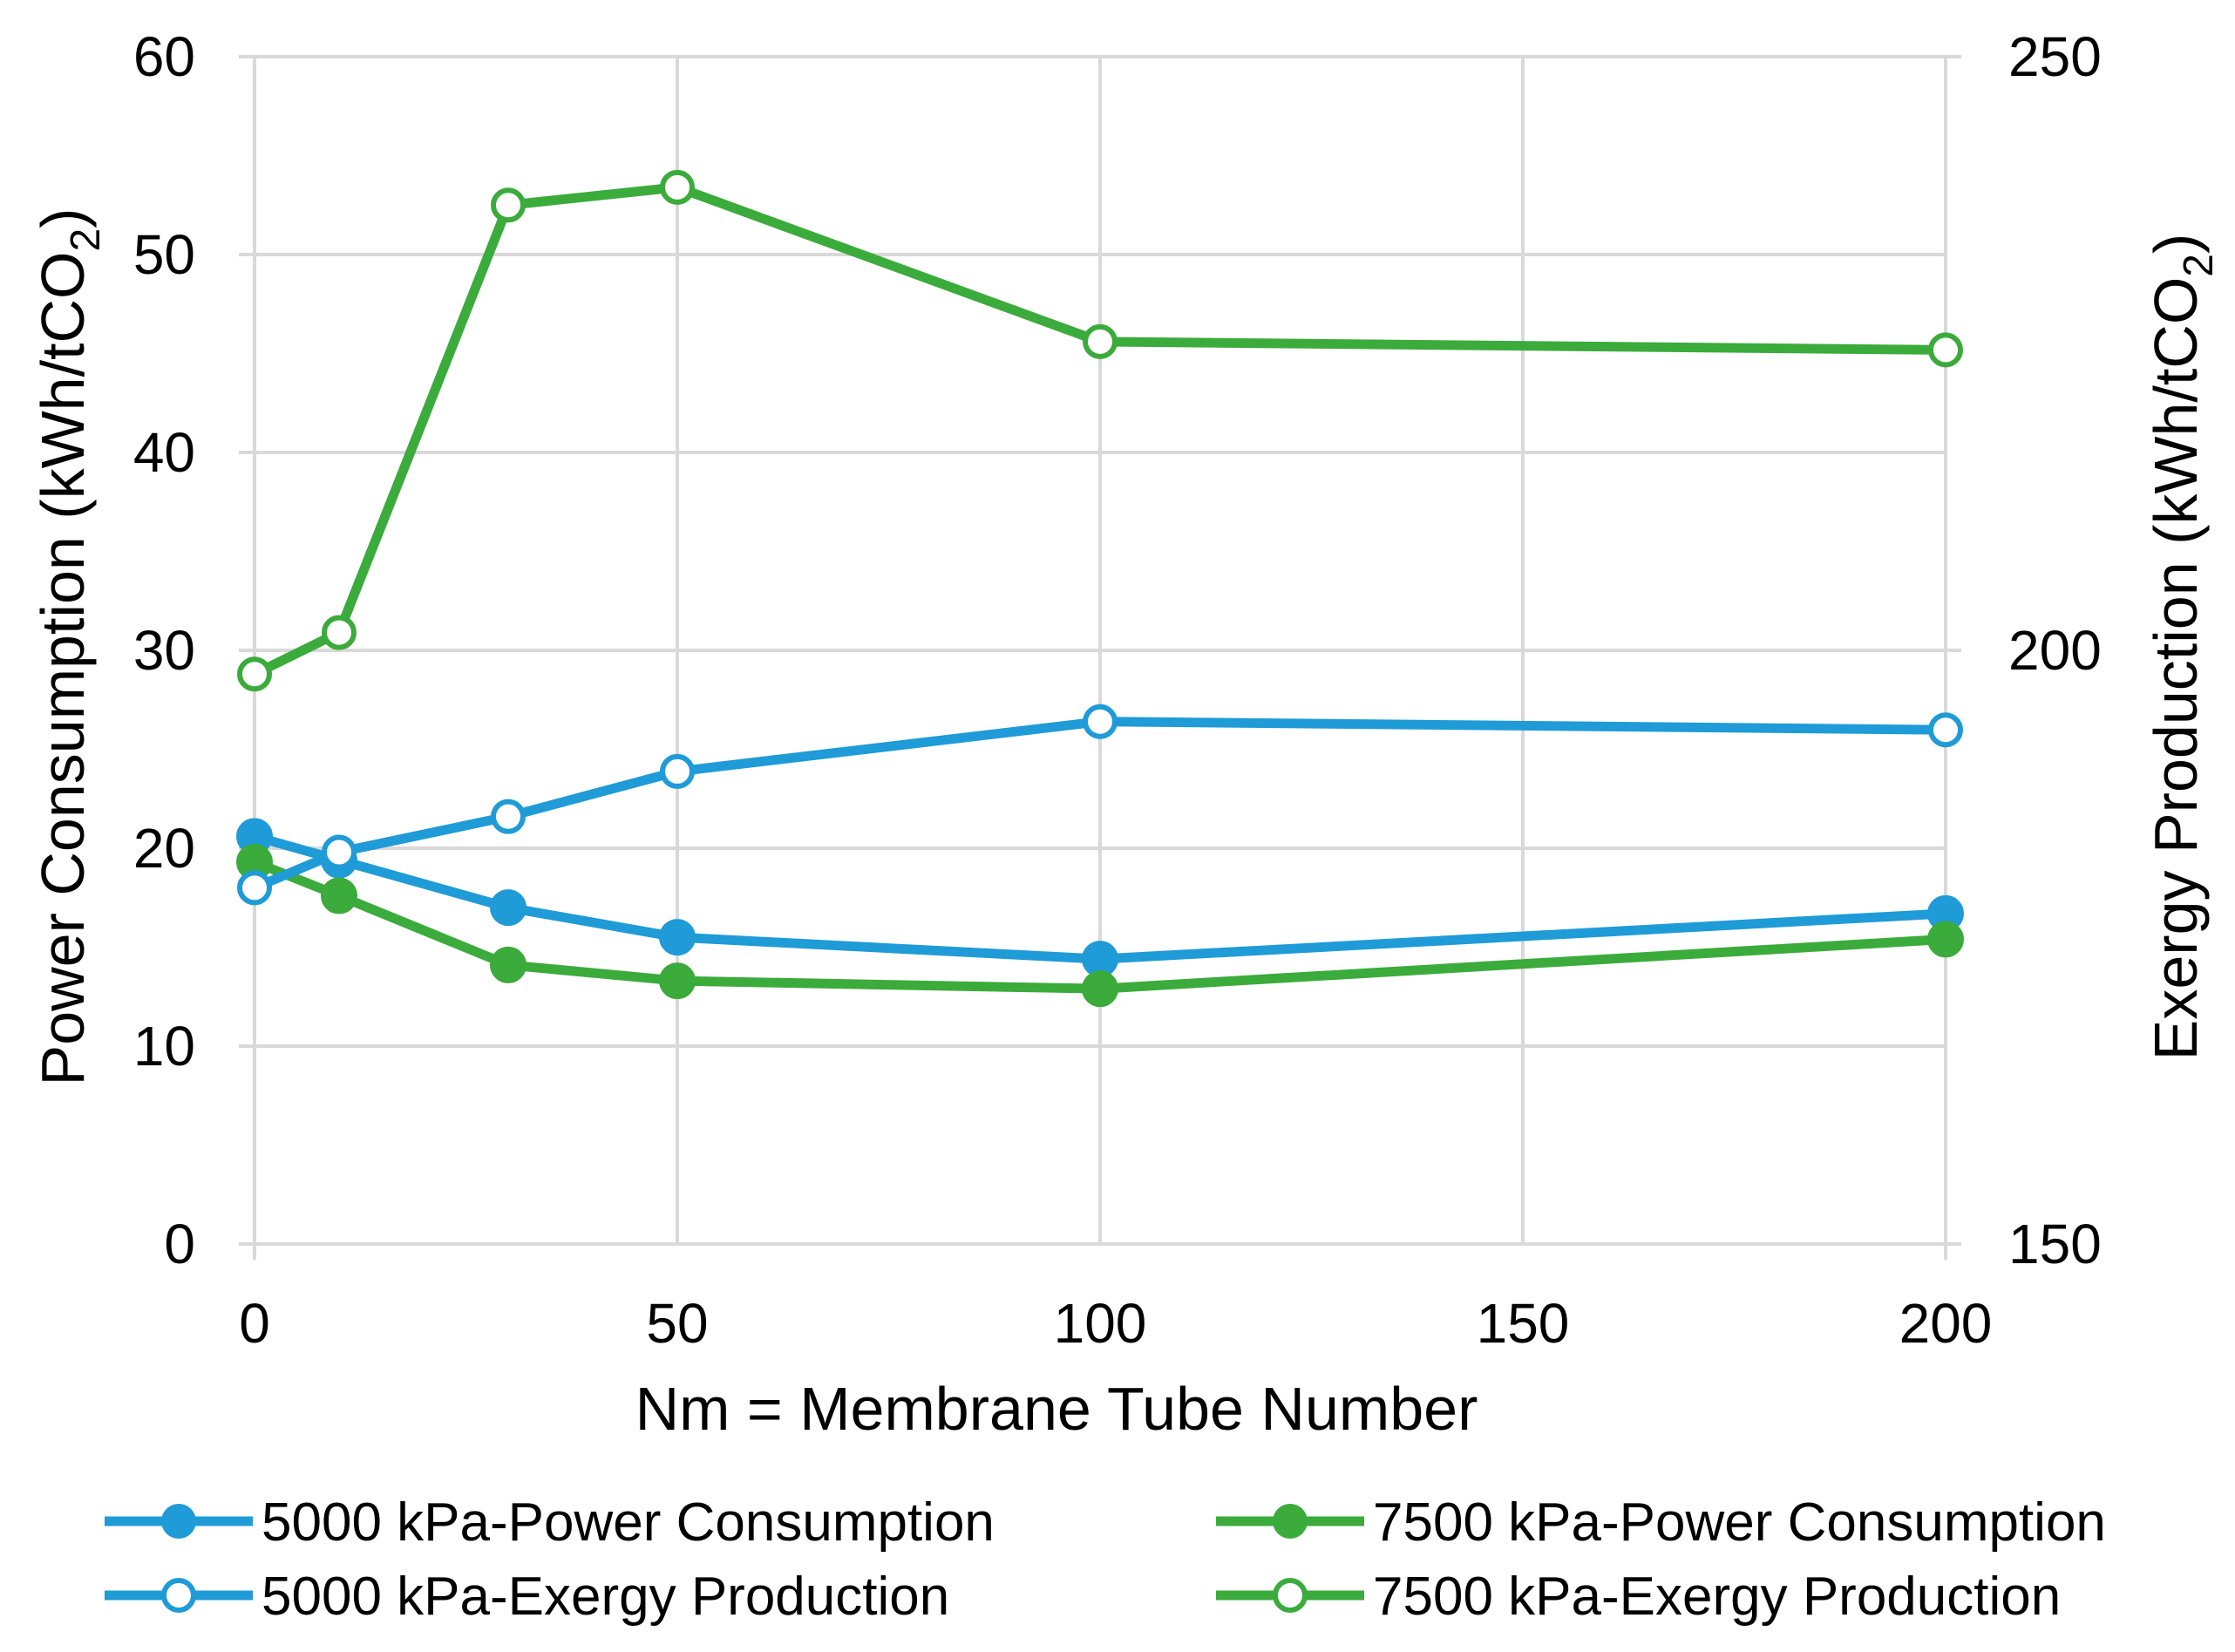 This screenshot has width=2235, height=1652. Describe the element at coordinates (164, 254) in the screenshot. I see `y-tick-label: 50` at that location.